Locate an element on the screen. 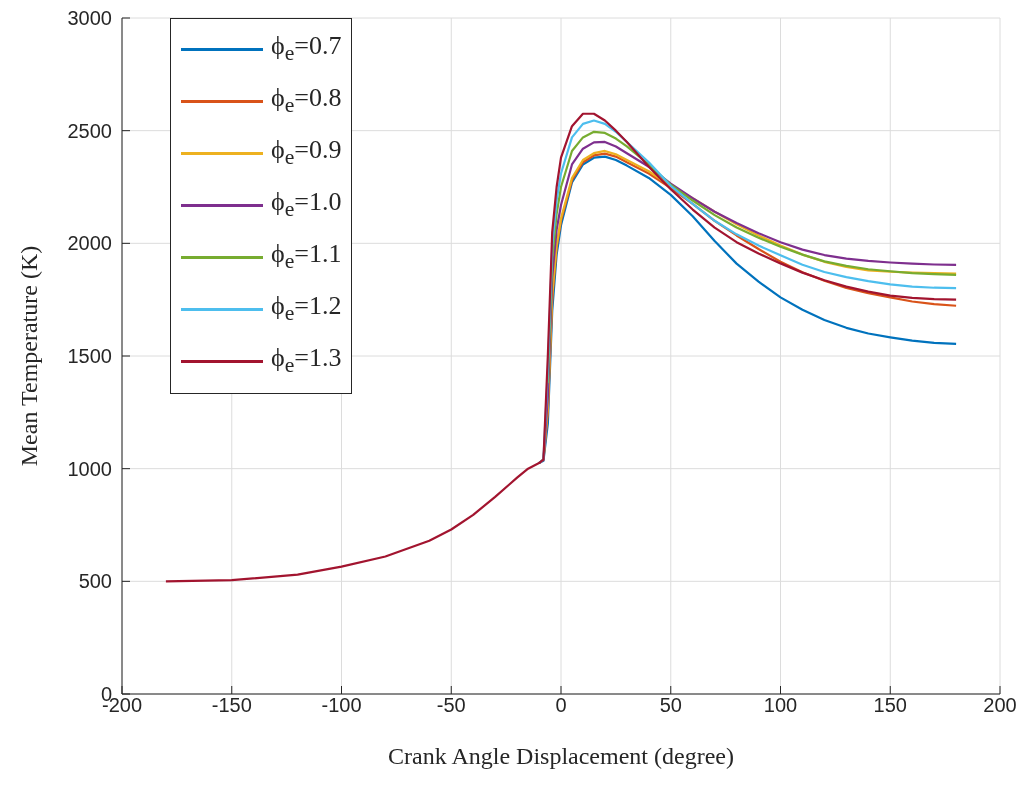 This screenshot has width=1030, height=797. y-tick-label: 1500 is located at coordinates (89, 356).